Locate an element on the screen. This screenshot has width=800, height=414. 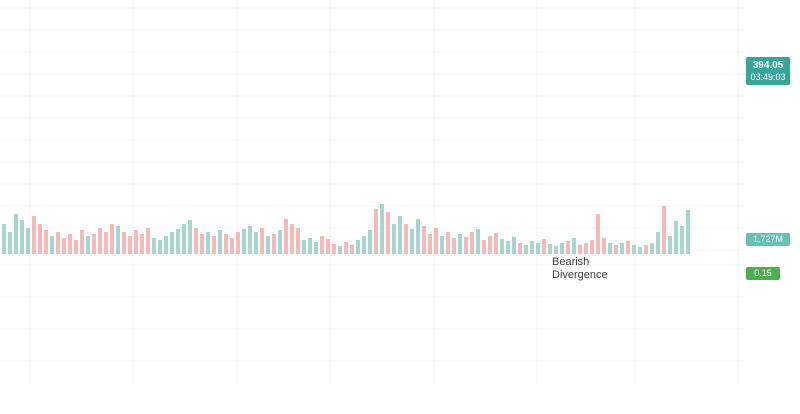
last-price-badge: 394.05 03:49:03 is located at coordinates (768, 71).